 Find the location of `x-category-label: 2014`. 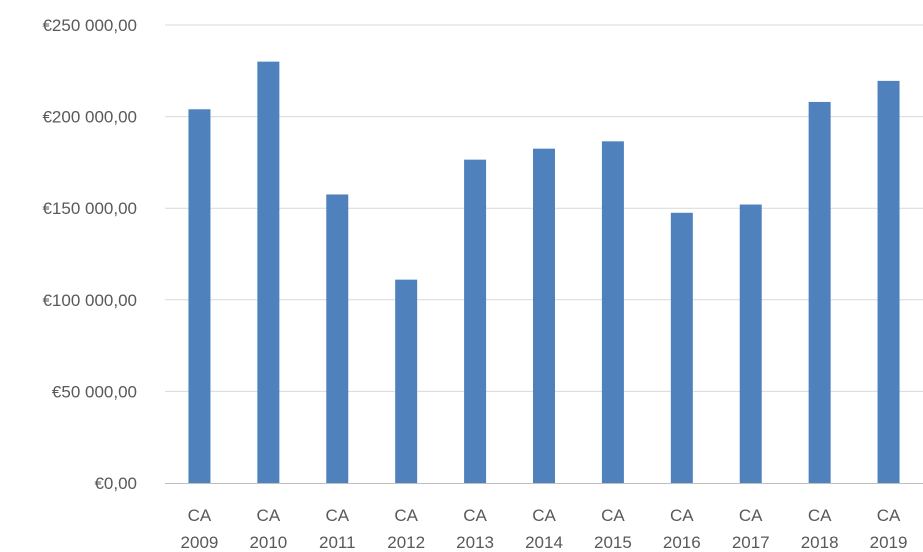

x-category-label: 2014 is located at coordinates (544, 542).